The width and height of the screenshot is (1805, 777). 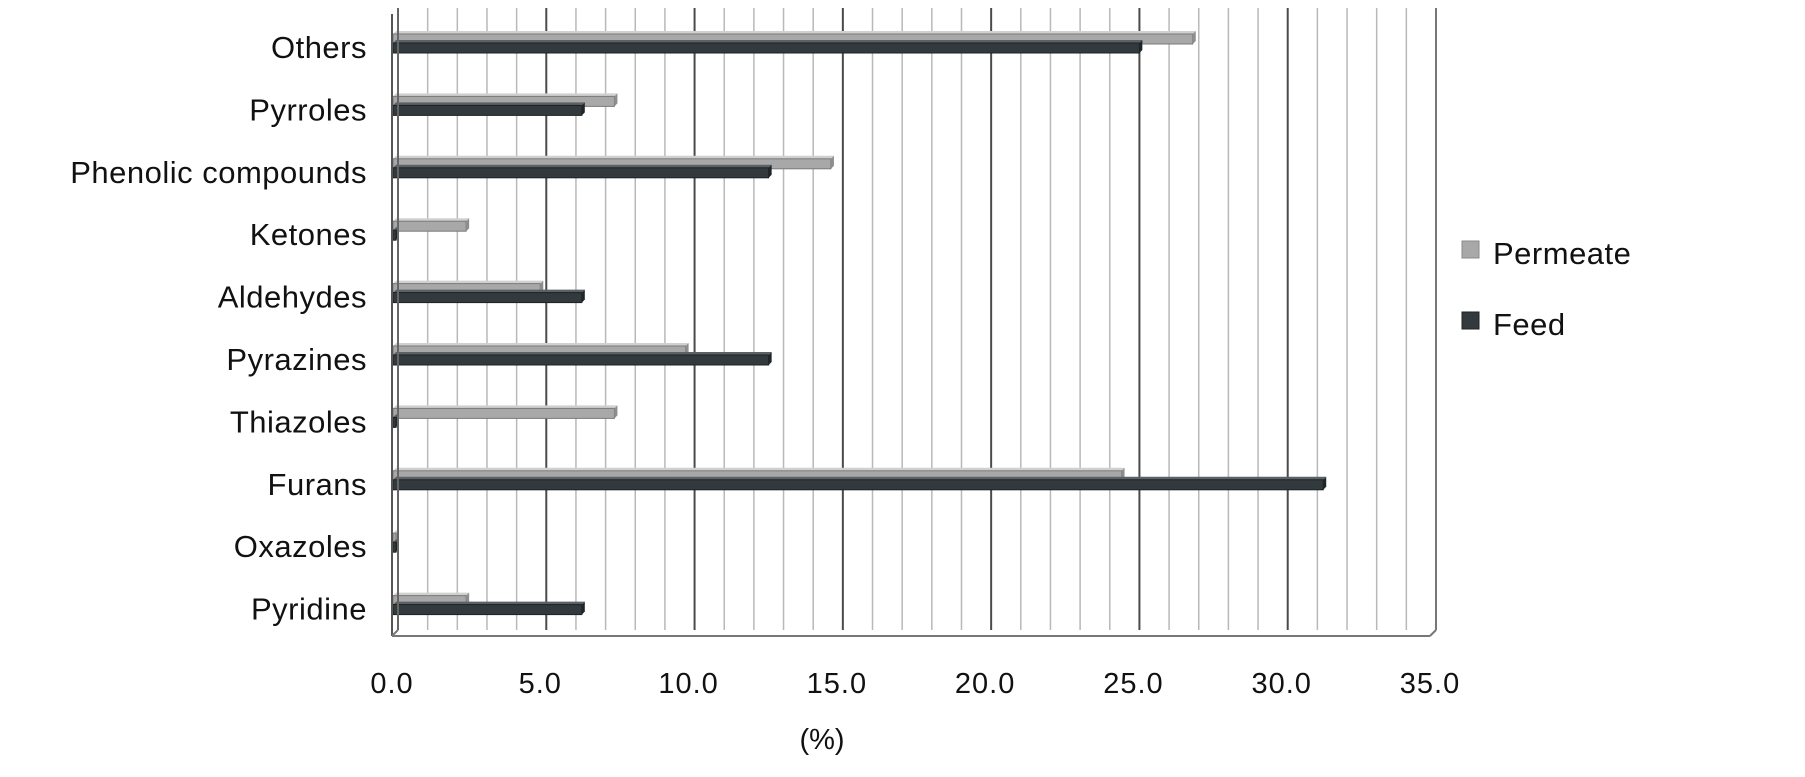 What do you see at coordinates (292, 297) in the screenshot?
I see `category-label: Aldehydes` at bounding box center [292, 297].